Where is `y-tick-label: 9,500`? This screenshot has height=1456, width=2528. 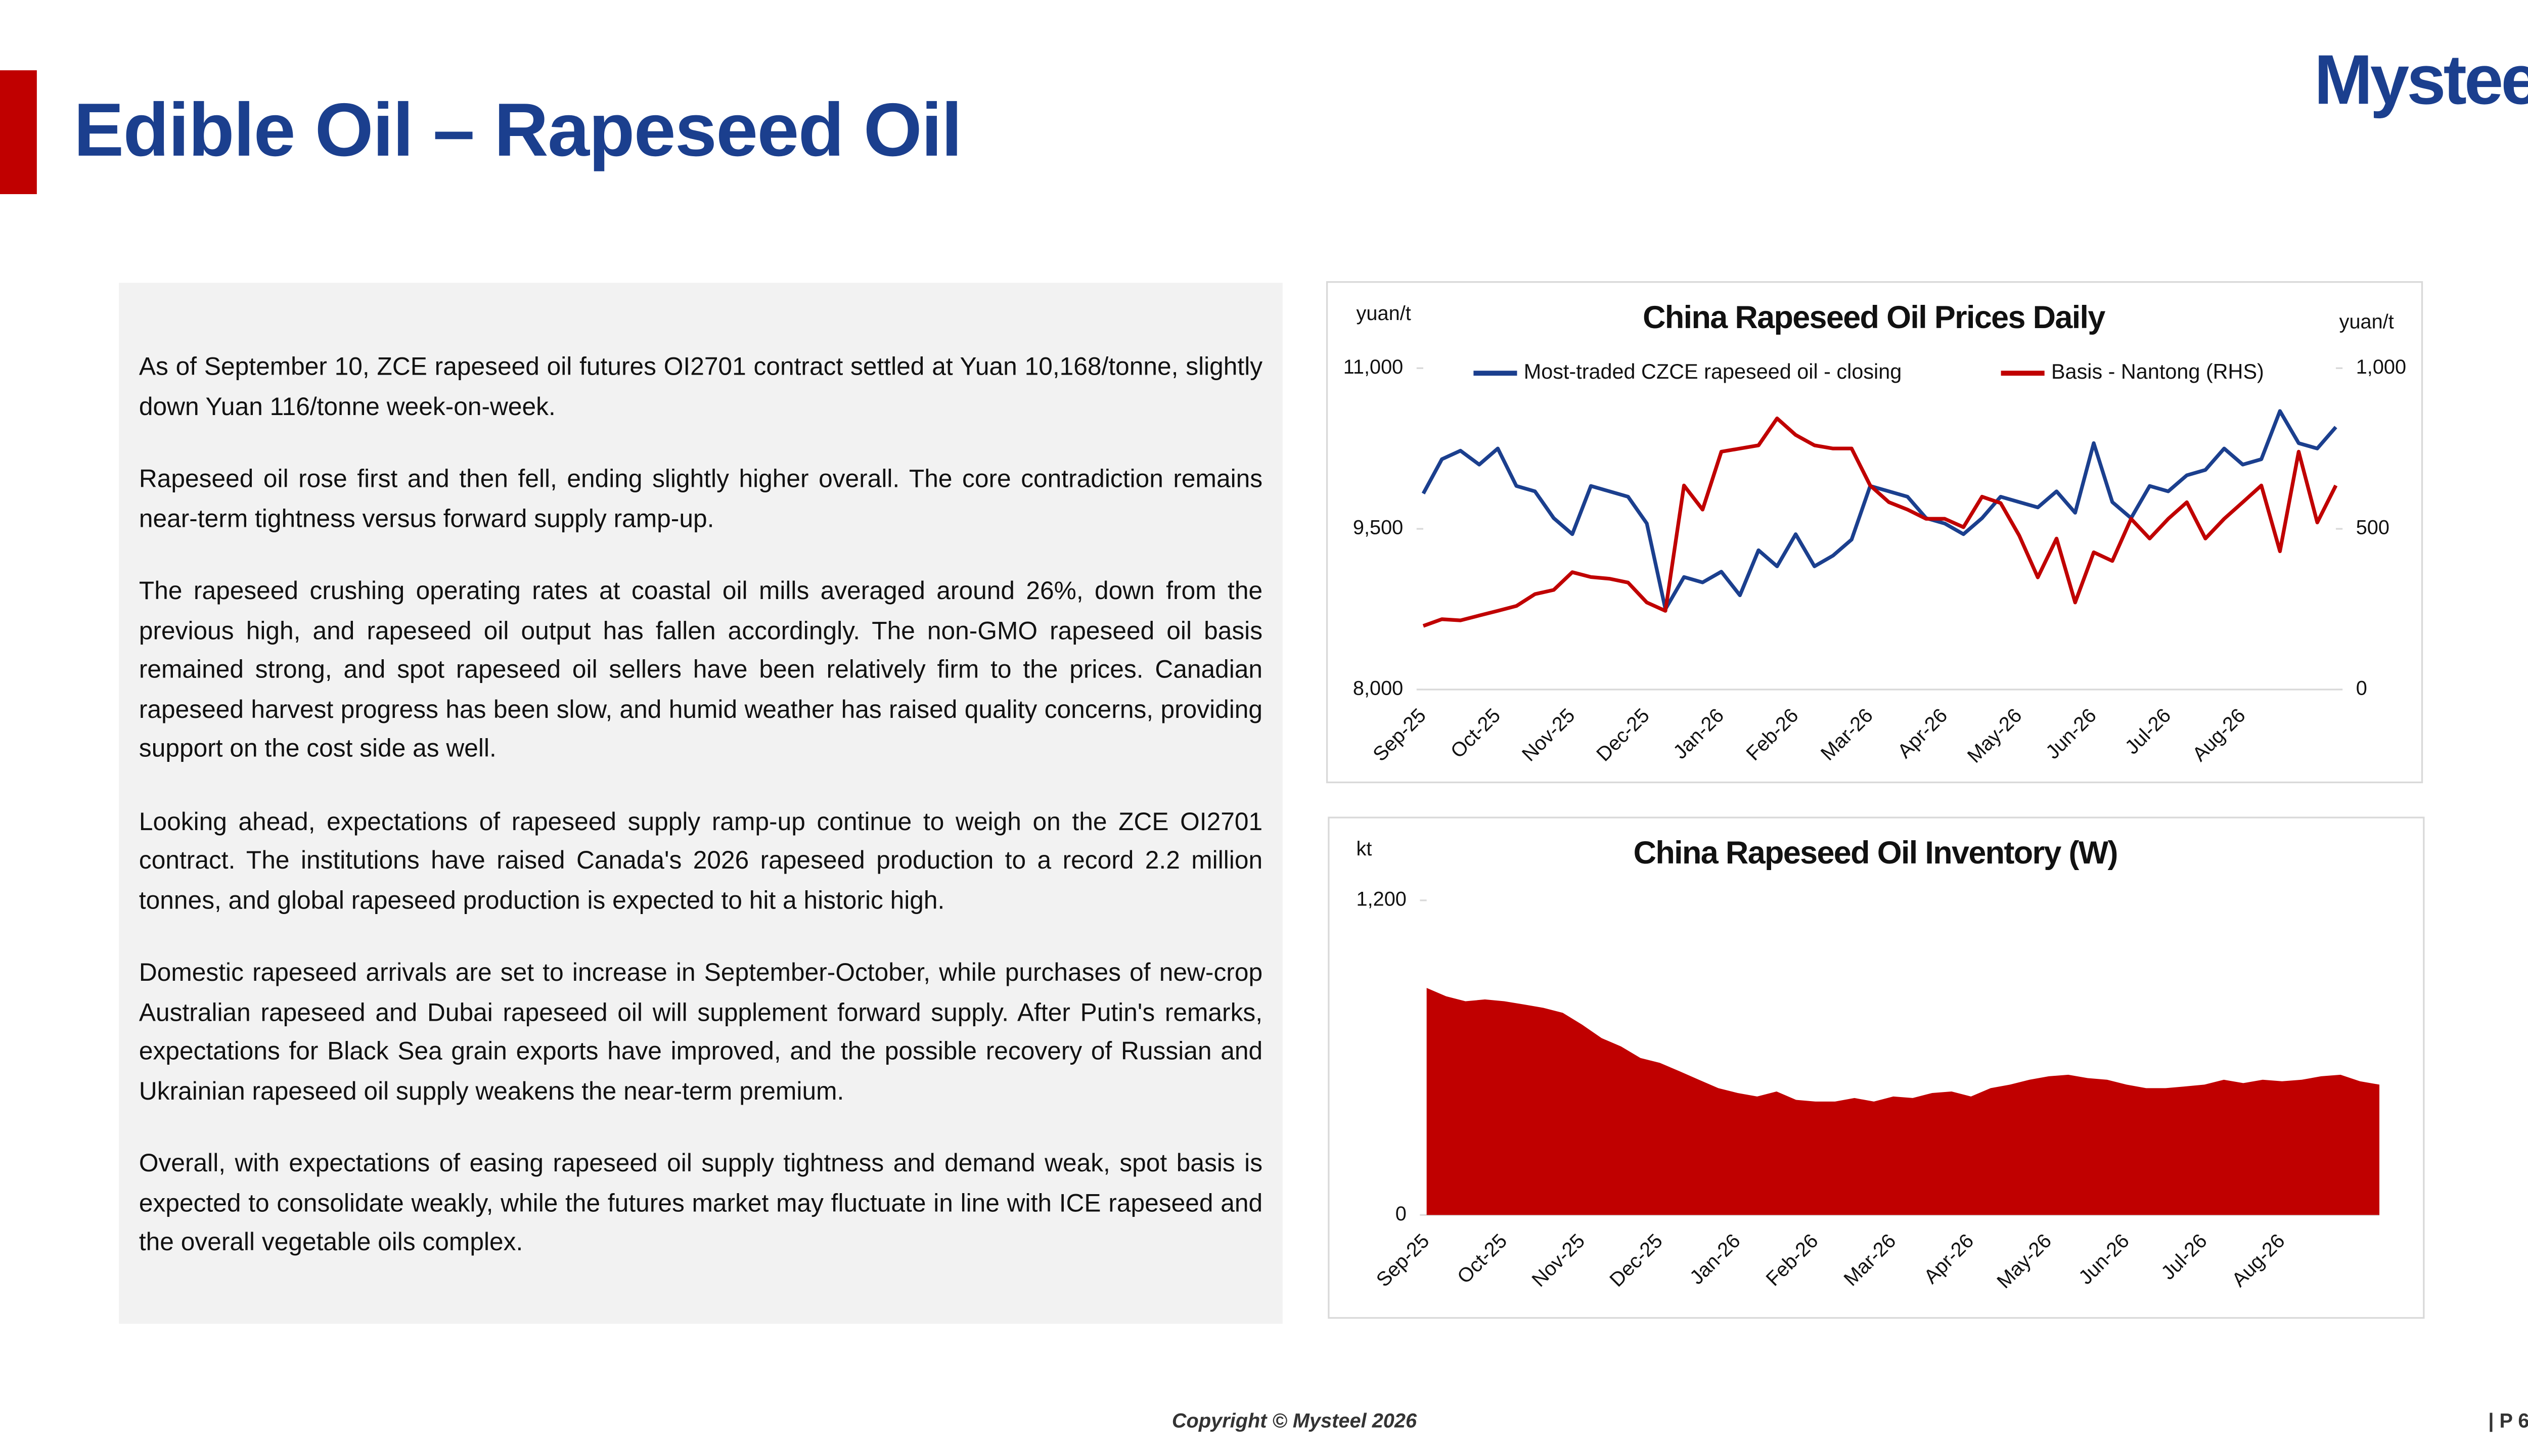 y-tick-label: 9,500 is located at coordinates (1378, 528).